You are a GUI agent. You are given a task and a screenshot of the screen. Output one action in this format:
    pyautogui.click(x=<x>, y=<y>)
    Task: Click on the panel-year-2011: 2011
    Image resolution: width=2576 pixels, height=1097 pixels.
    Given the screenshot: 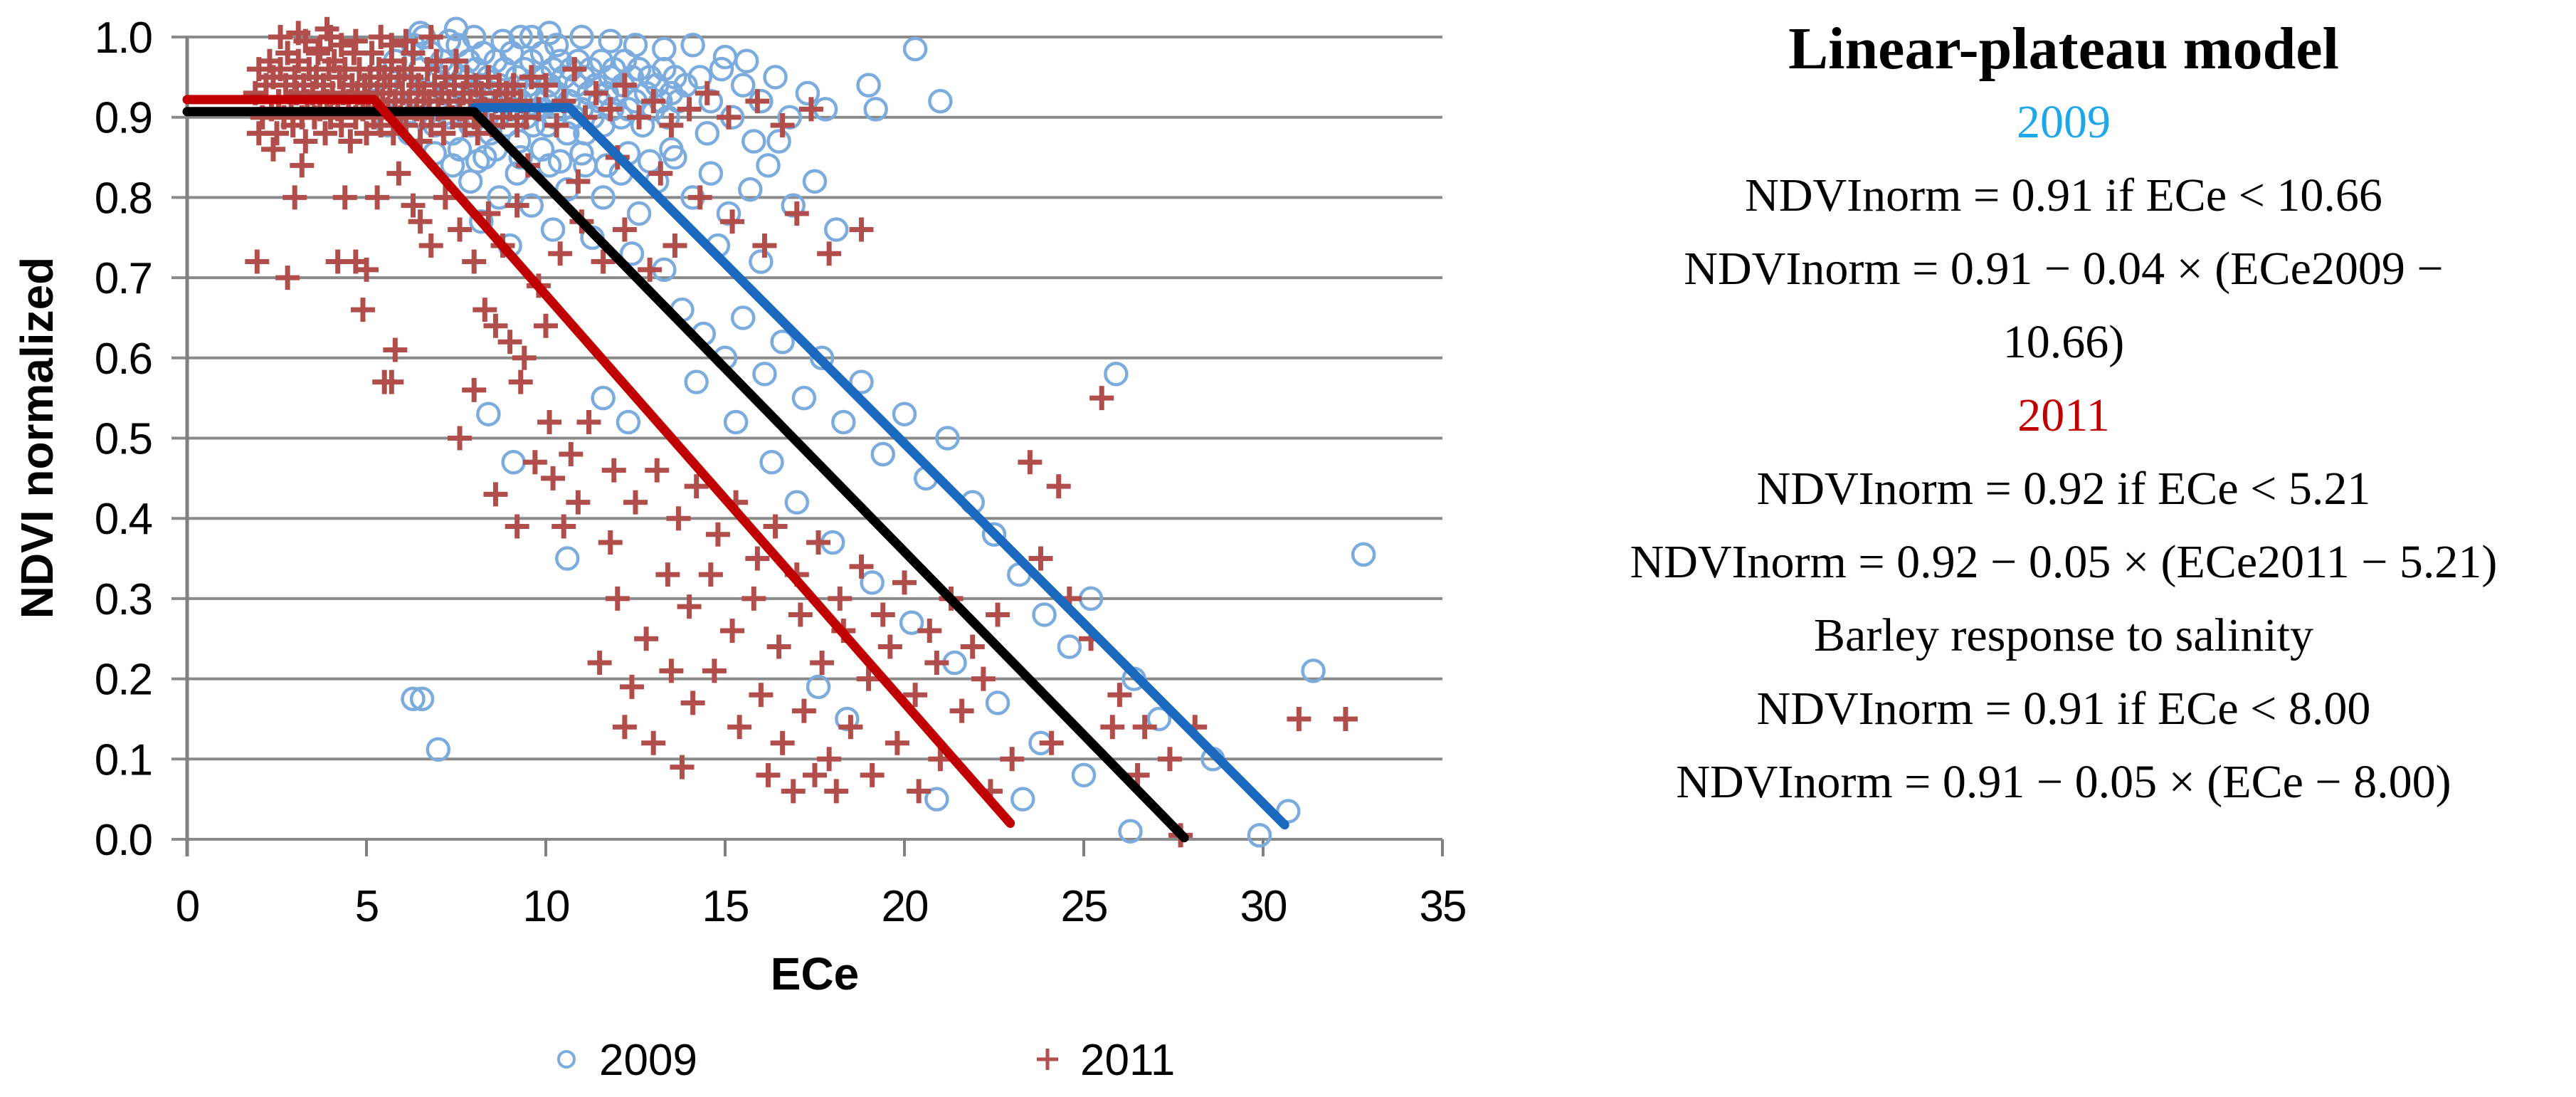 What is the action you would take?
    pyautogui.click(x=2063, y=415)
    